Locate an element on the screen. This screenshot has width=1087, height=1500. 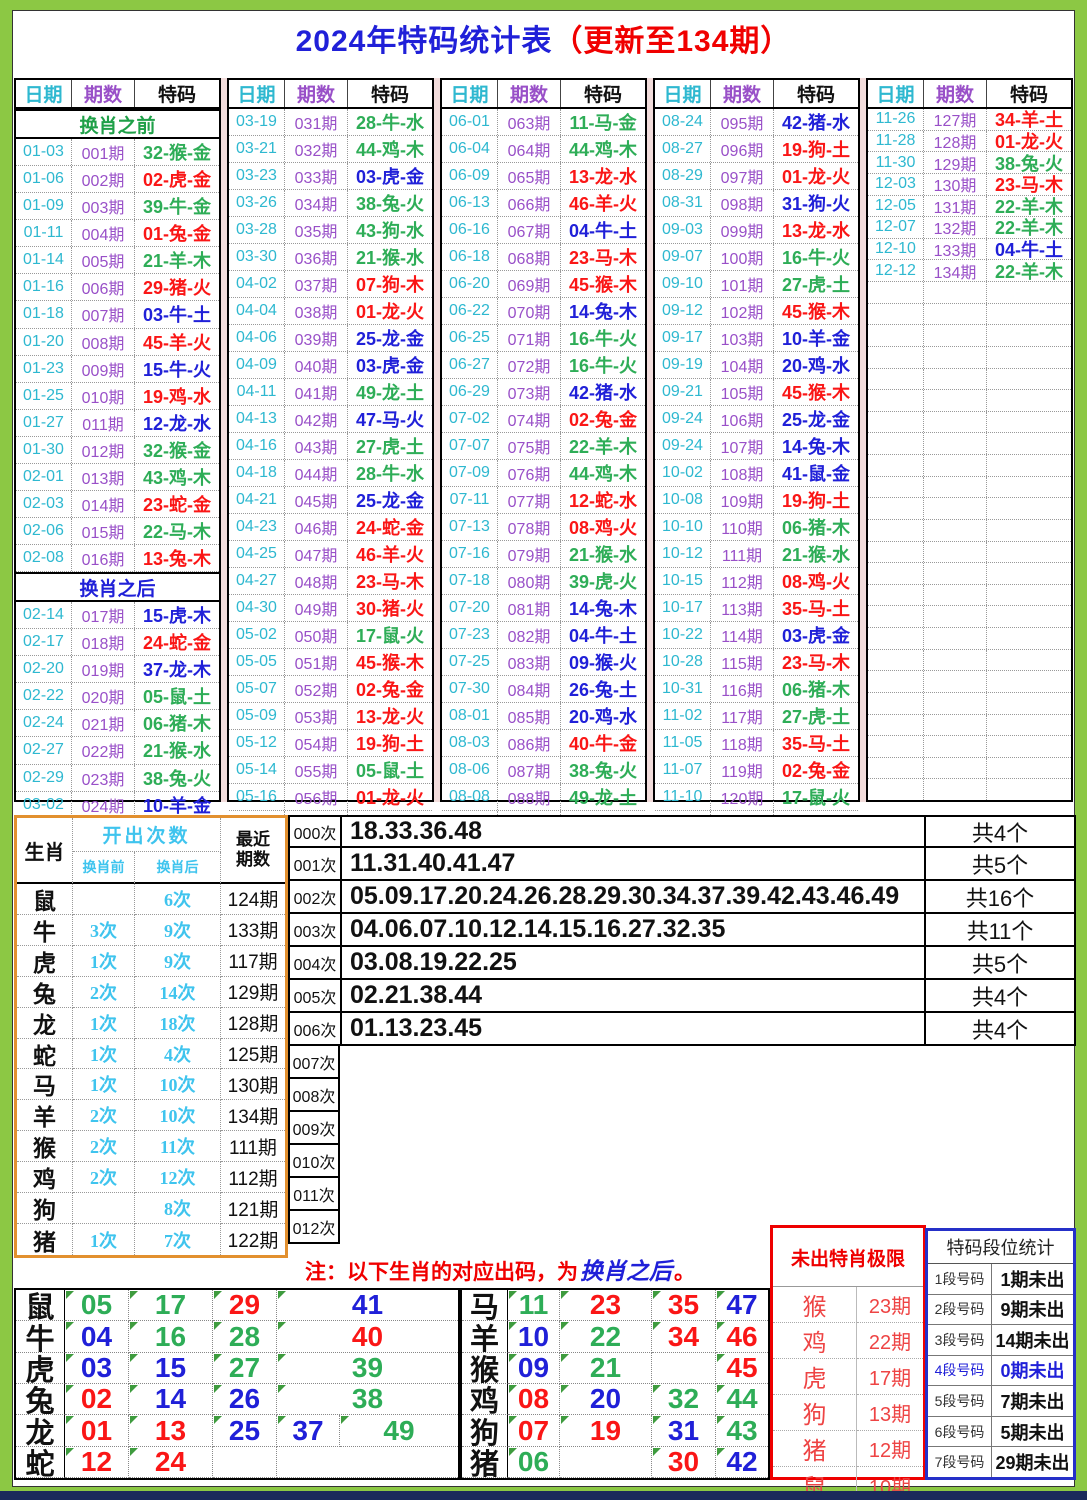
segment-box-title: 特码段位统计 is located at coordinates (1000, 1247).